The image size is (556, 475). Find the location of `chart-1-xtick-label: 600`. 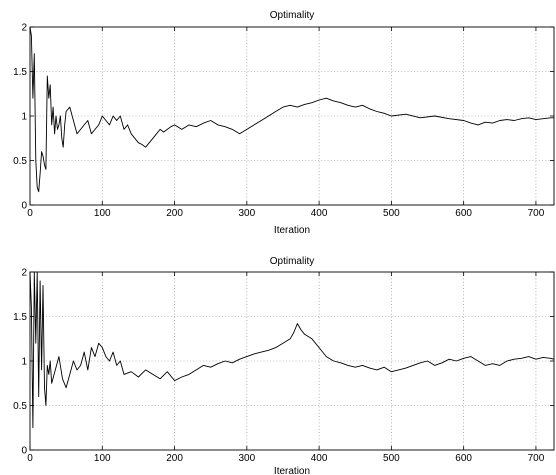

chart-1-xtick-label: 600 is located at coordinates (463, 213).